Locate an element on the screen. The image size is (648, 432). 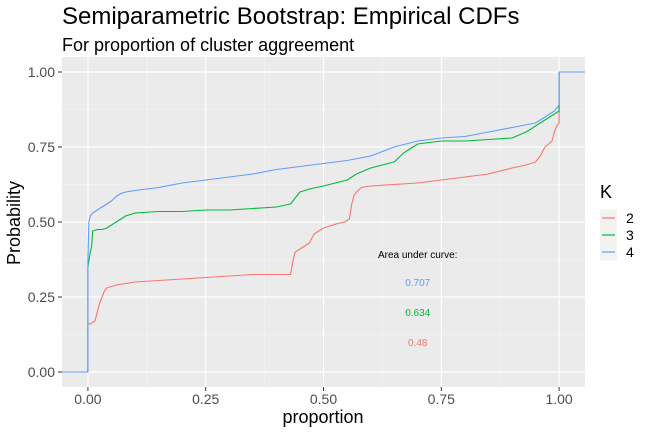
x-tick-label: 0.00 is located at coordinates (87, 399).